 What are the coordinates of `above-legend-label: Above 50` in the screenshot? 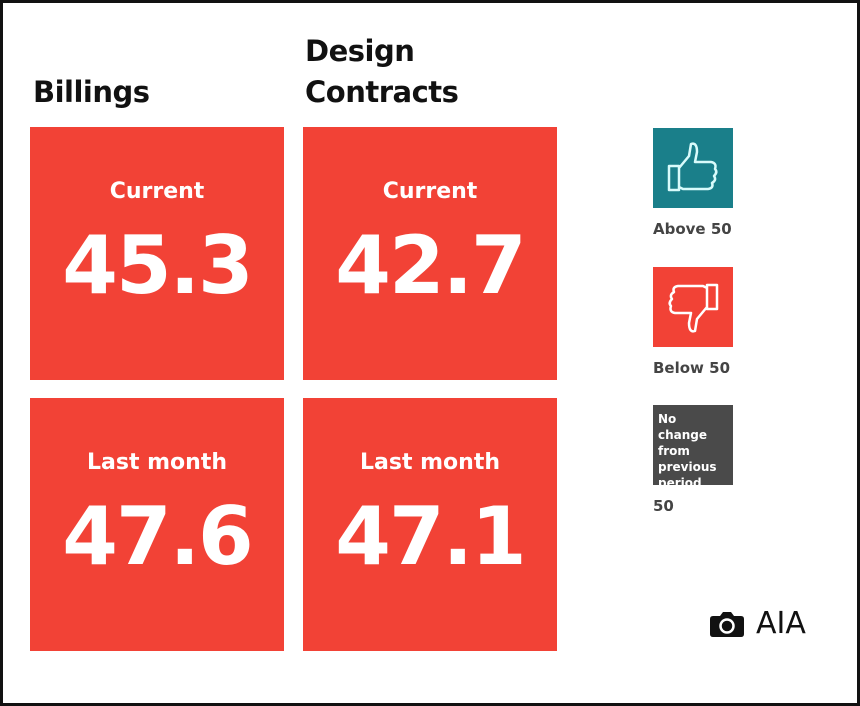 It's located at (692, 229).